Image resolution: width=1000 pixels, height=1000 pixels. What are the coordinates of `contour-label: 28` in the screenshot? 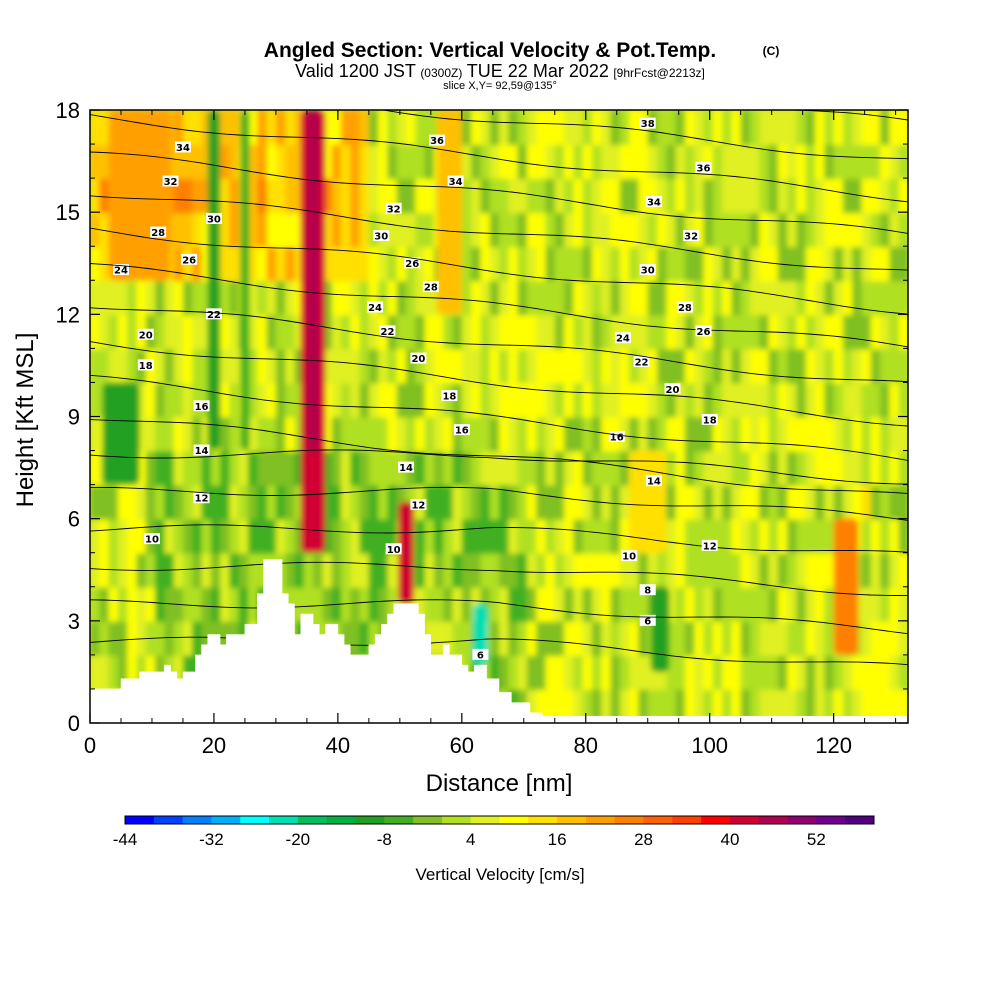 It's located at (431, 288).